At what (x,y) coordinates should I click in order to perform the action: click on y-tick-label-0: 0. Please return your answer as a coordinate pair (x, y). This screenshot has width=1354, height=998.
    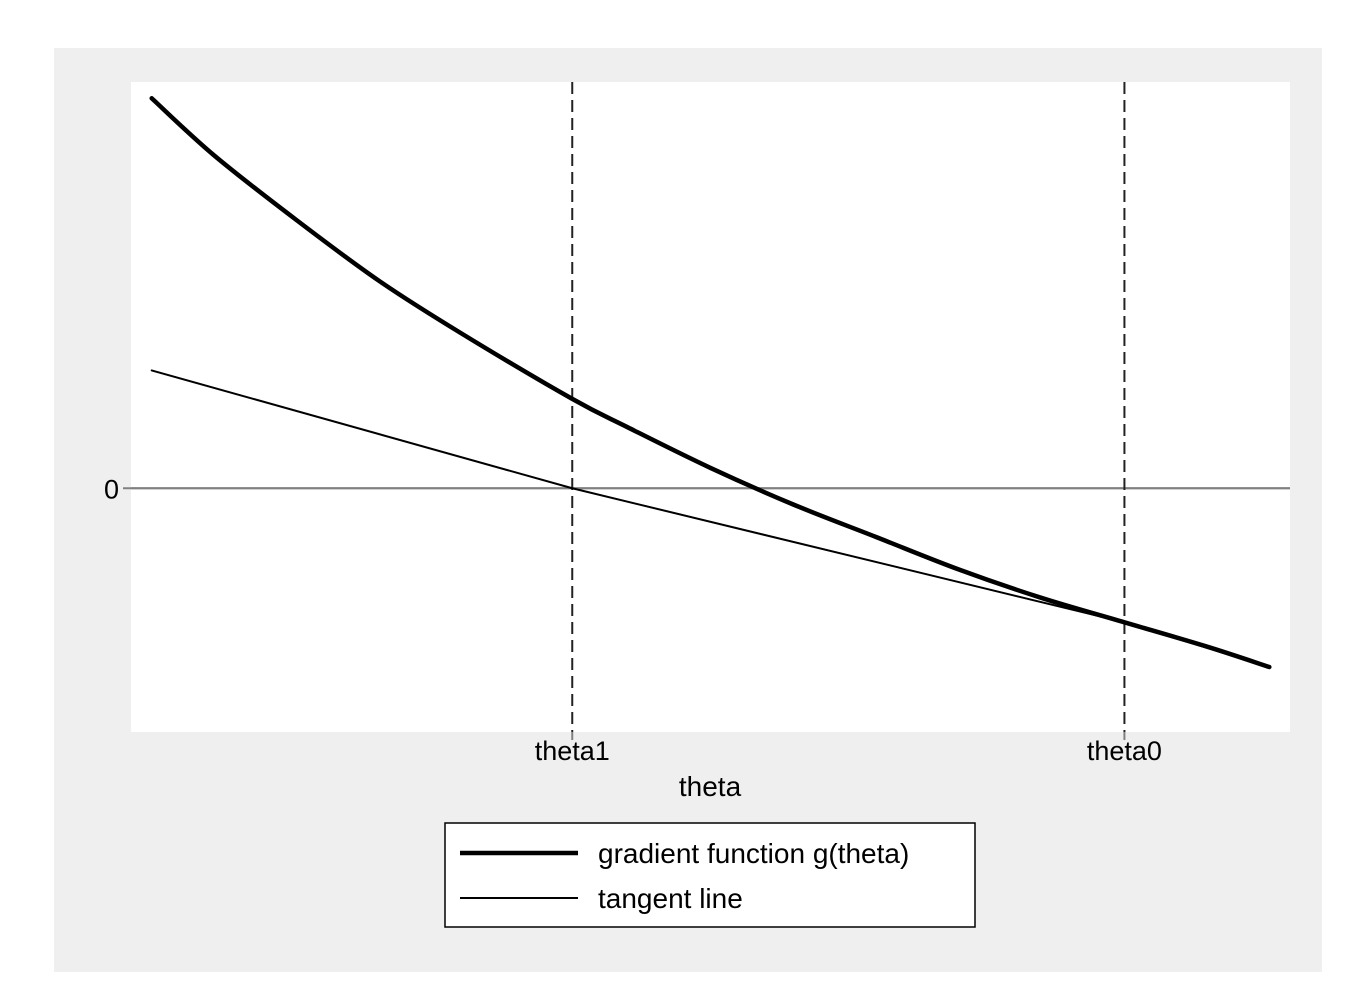
    Looking at the image, I should click on (111, 489).